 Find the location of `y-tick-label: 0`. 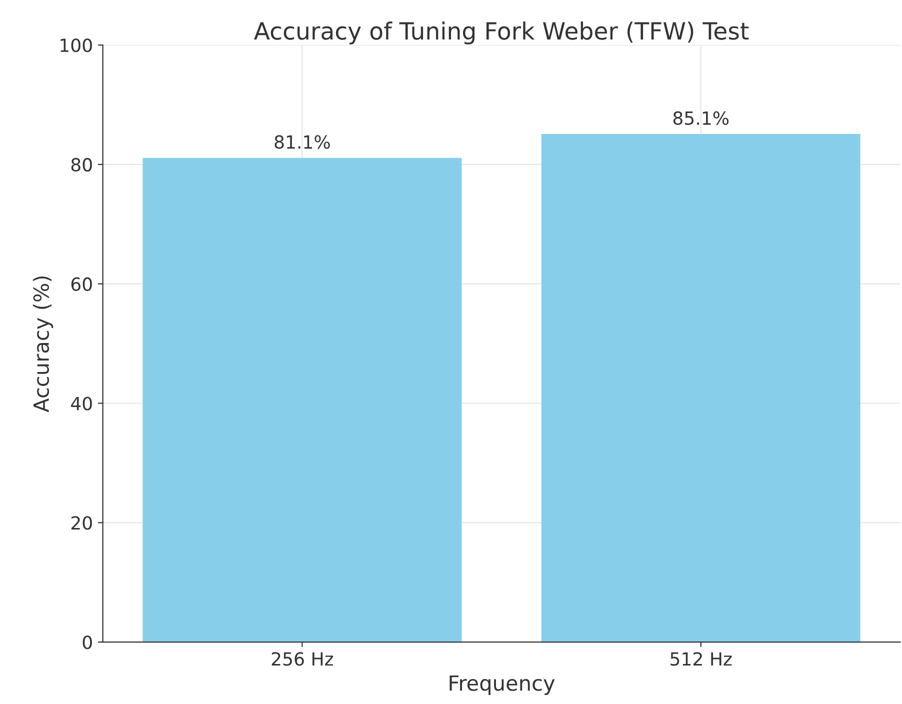

y-tick-label: 0 is located at coordinates (87, 643).